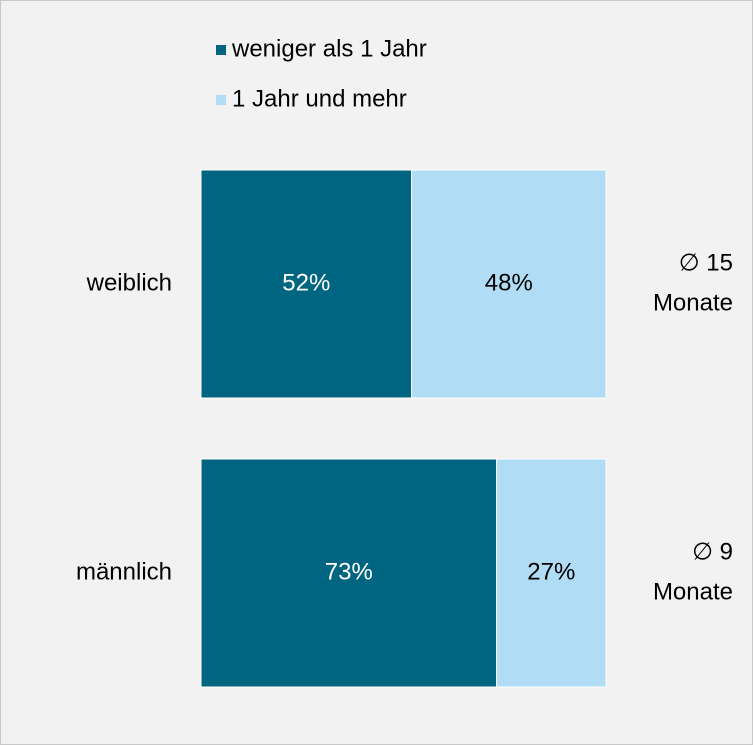  I want to click on legend-label: 1 Jahr und mehr, so click(319, 98).